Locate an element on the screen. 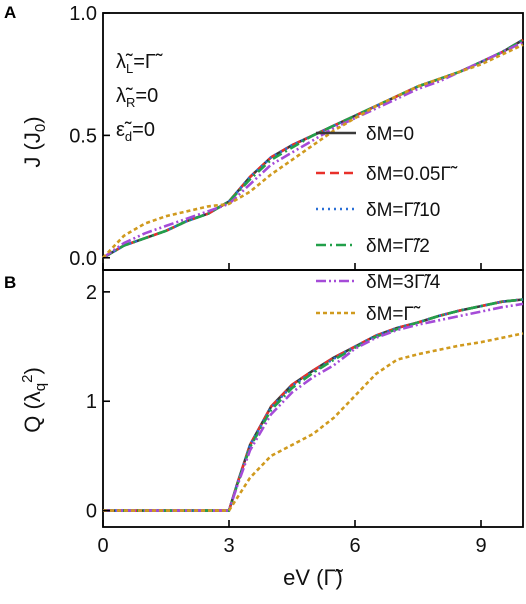  x-tick-label: 6 is located at coordinates (354, 546).